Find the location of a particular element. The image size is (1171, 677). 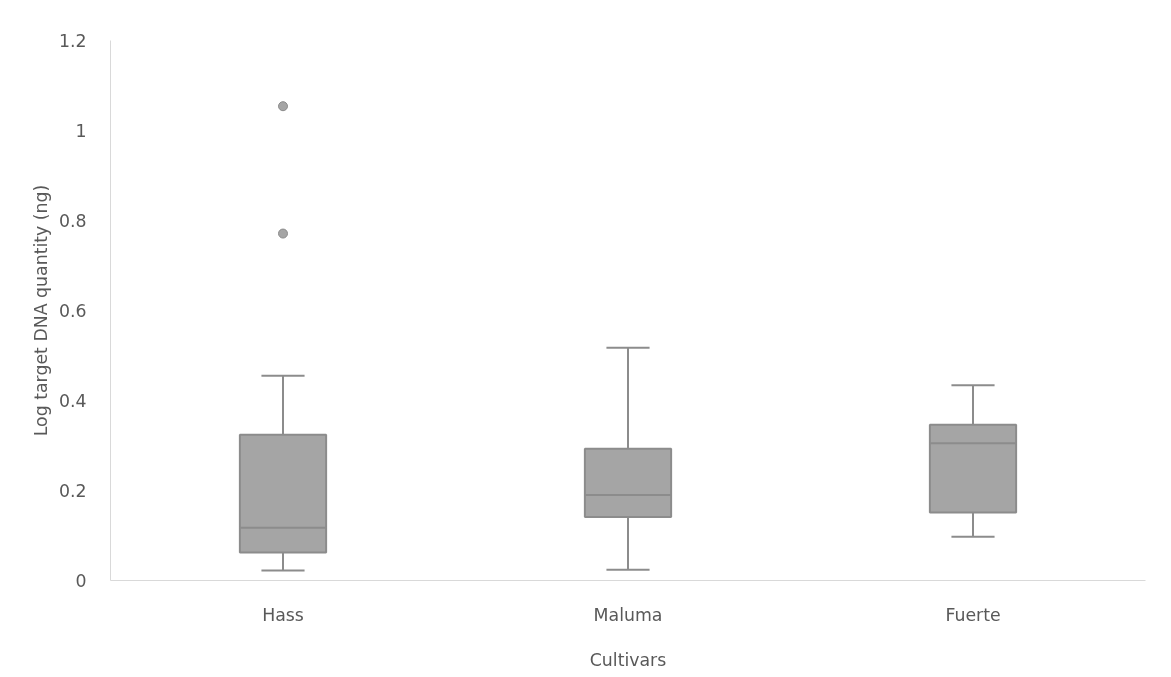

x-tick-label: Maluma is located at coordinates (628, 614).